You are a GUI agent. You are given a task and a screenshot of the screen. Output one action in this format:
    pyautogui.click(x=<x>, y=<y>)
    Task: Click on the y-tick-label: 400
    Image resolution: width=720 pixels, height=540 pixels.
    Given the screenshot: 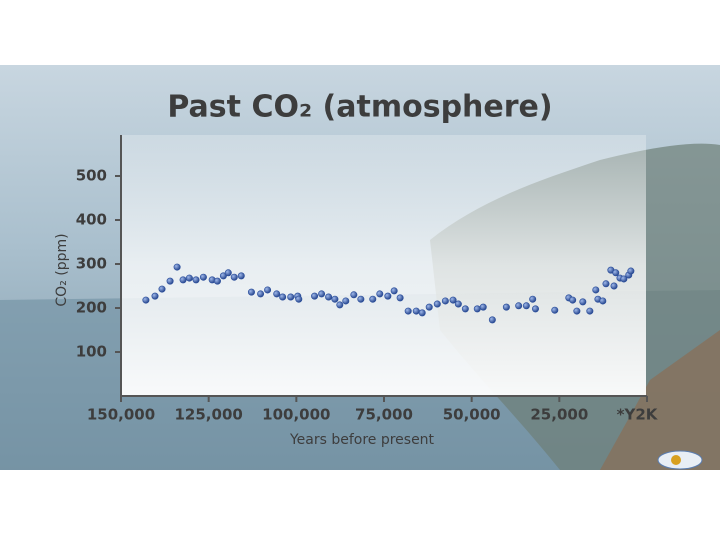 What is the action you would take?
    pyautogui.click(x=91, y=220)
    